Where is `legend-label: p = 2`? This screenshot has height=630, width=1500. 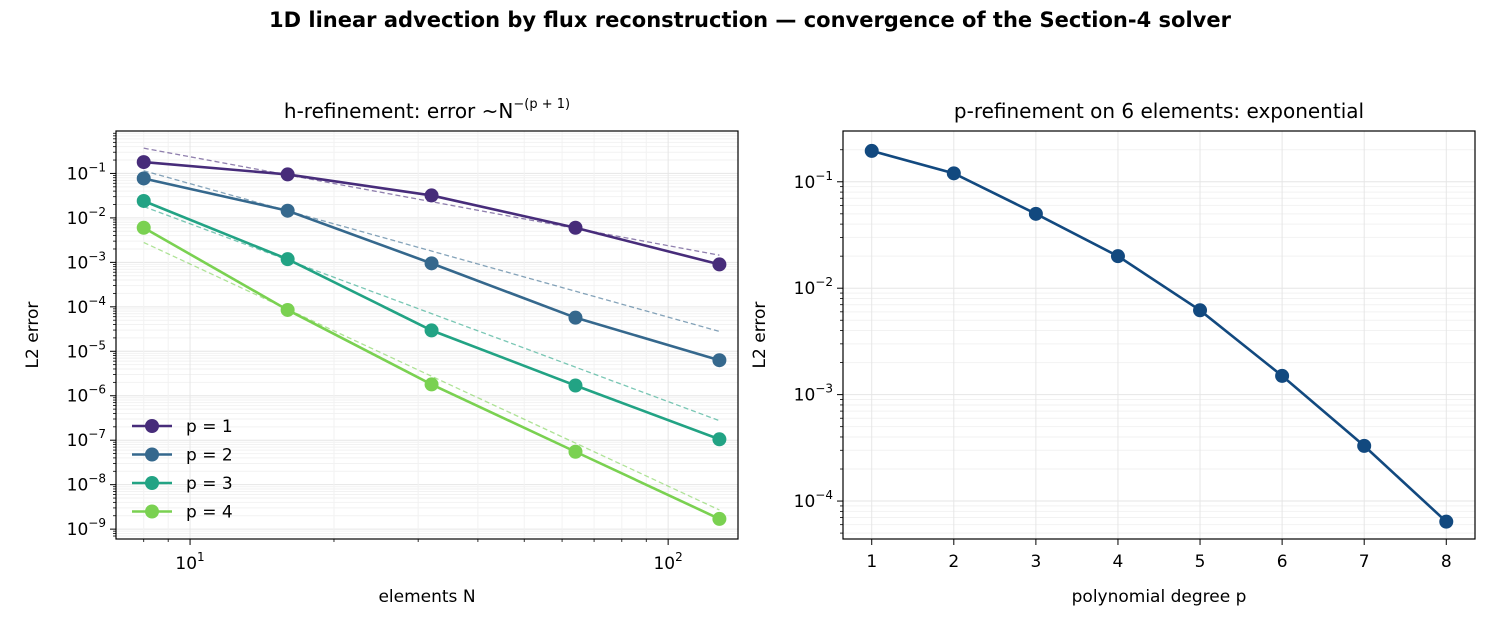
legend-label: p = 2 is located at coordinates (209, 456).